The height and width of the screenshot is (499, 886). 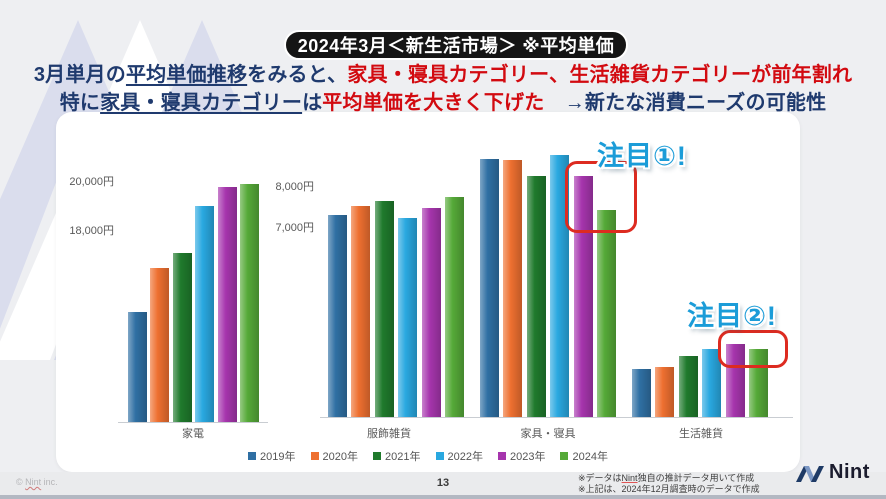 What do you see at coordinates (560, 286) in the screenshot?
I see `bar-2022年-家具・寝具` at bounding box center [560, 286].